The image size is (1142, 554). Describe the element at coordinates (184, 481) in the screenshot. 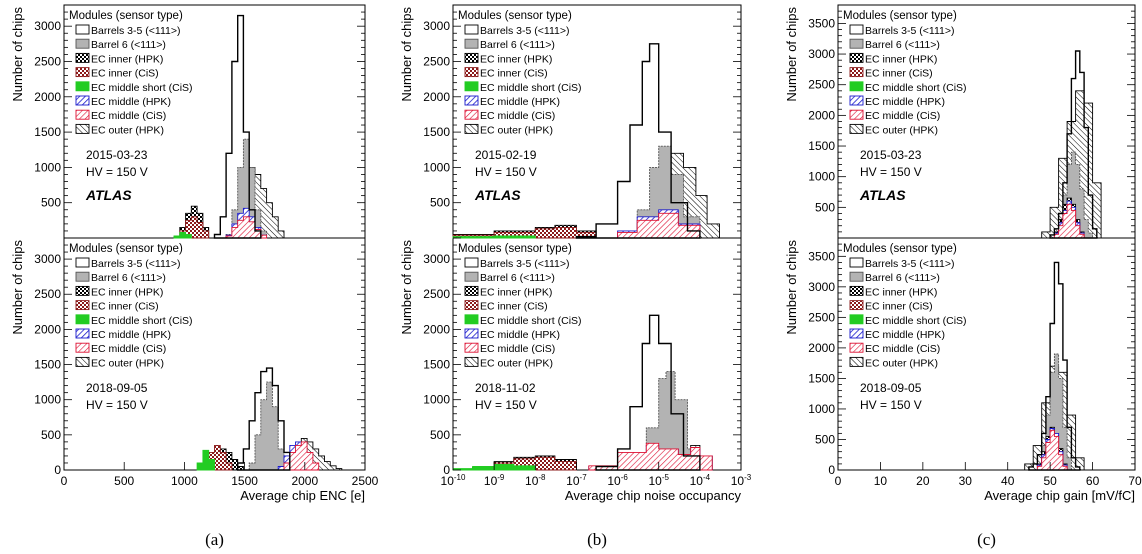

I see `x-tick-label: 1000` at that location.